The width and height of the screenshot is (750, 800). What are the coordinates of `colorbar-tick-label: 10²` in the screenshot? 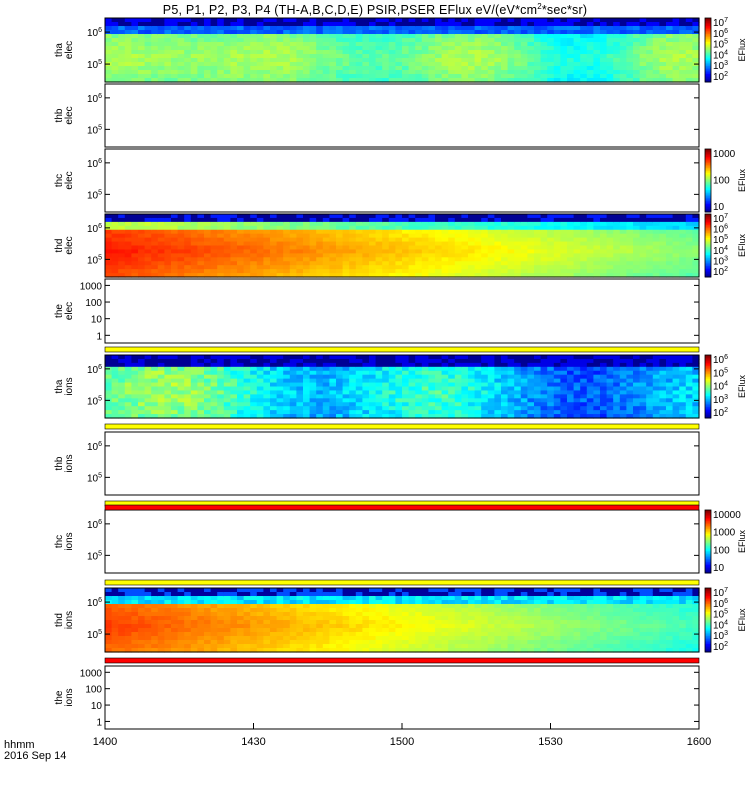 It's located at (720, 413).